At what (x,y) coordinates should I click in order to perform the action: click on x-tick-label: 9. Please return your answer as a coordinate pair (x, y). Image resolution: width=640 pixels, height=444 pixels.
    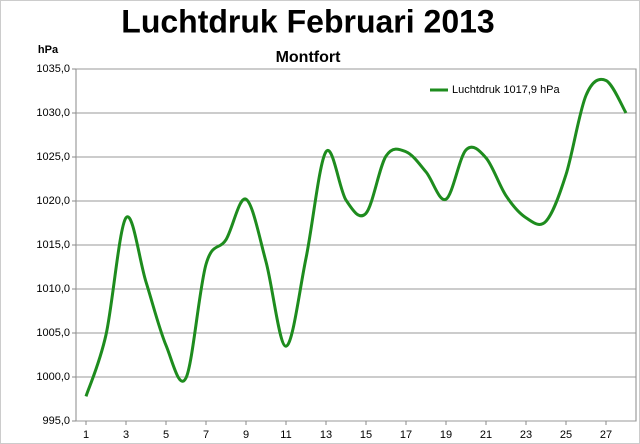
    Looking at the image, I should click on (246, 435).